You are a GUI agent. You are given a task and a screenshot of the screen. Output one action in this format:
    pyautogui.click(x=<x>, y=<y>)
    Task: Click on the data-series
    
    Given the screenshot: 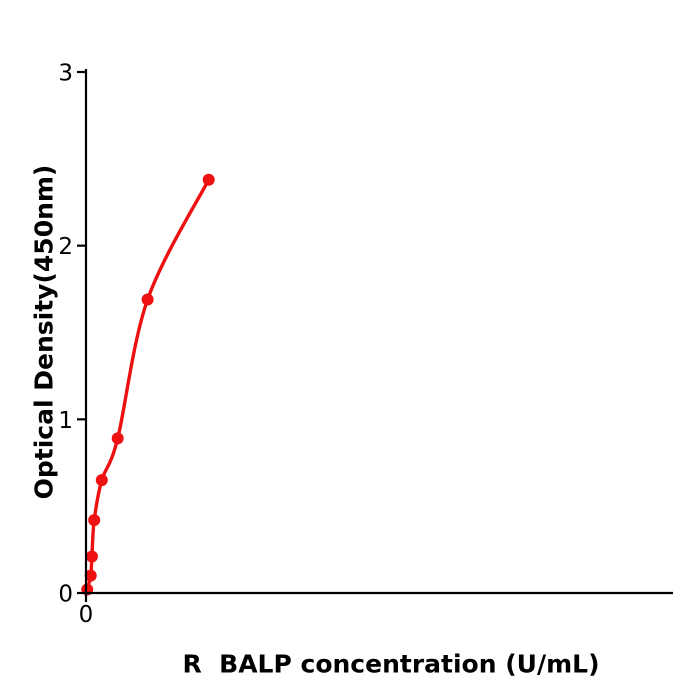 What is the action you would take?
    pyautogui.click(x=148, y=384)
    